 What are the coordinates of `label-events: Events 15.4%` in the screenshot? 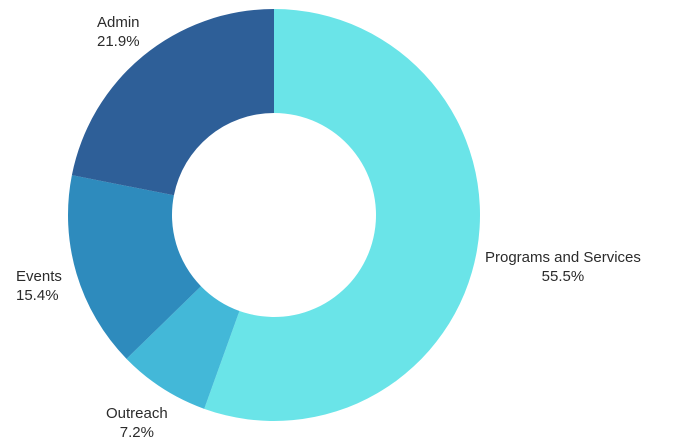 It's located at (39, 286).